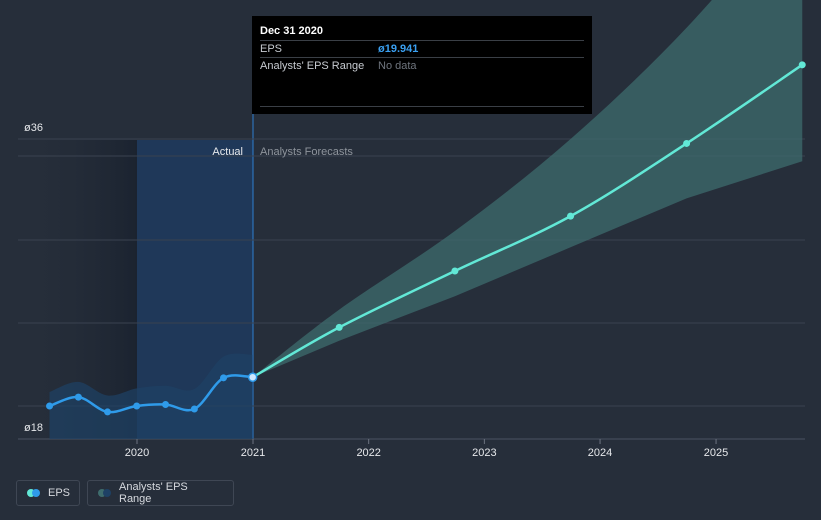  I want to click on tooltip-eps-value: ø19.941, so click(398, 49).